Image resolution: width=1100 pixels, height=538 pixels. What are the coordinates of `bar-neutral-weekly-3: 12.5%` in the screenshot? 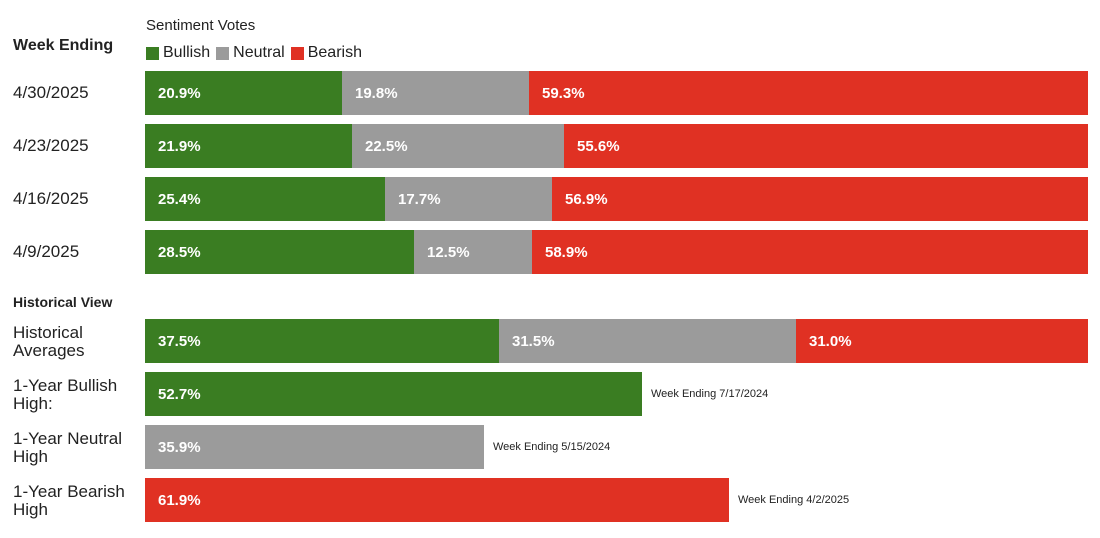 It's located at (473, 252).